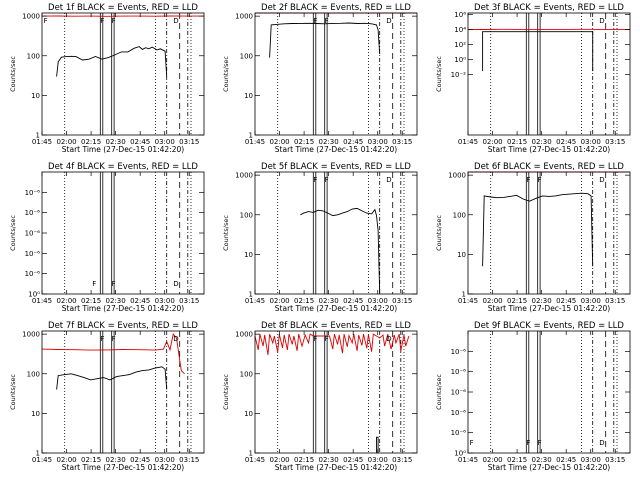  I want to click on panel-title: Det 2f BLACK = Events, RED = LLD, so click(336, 8).